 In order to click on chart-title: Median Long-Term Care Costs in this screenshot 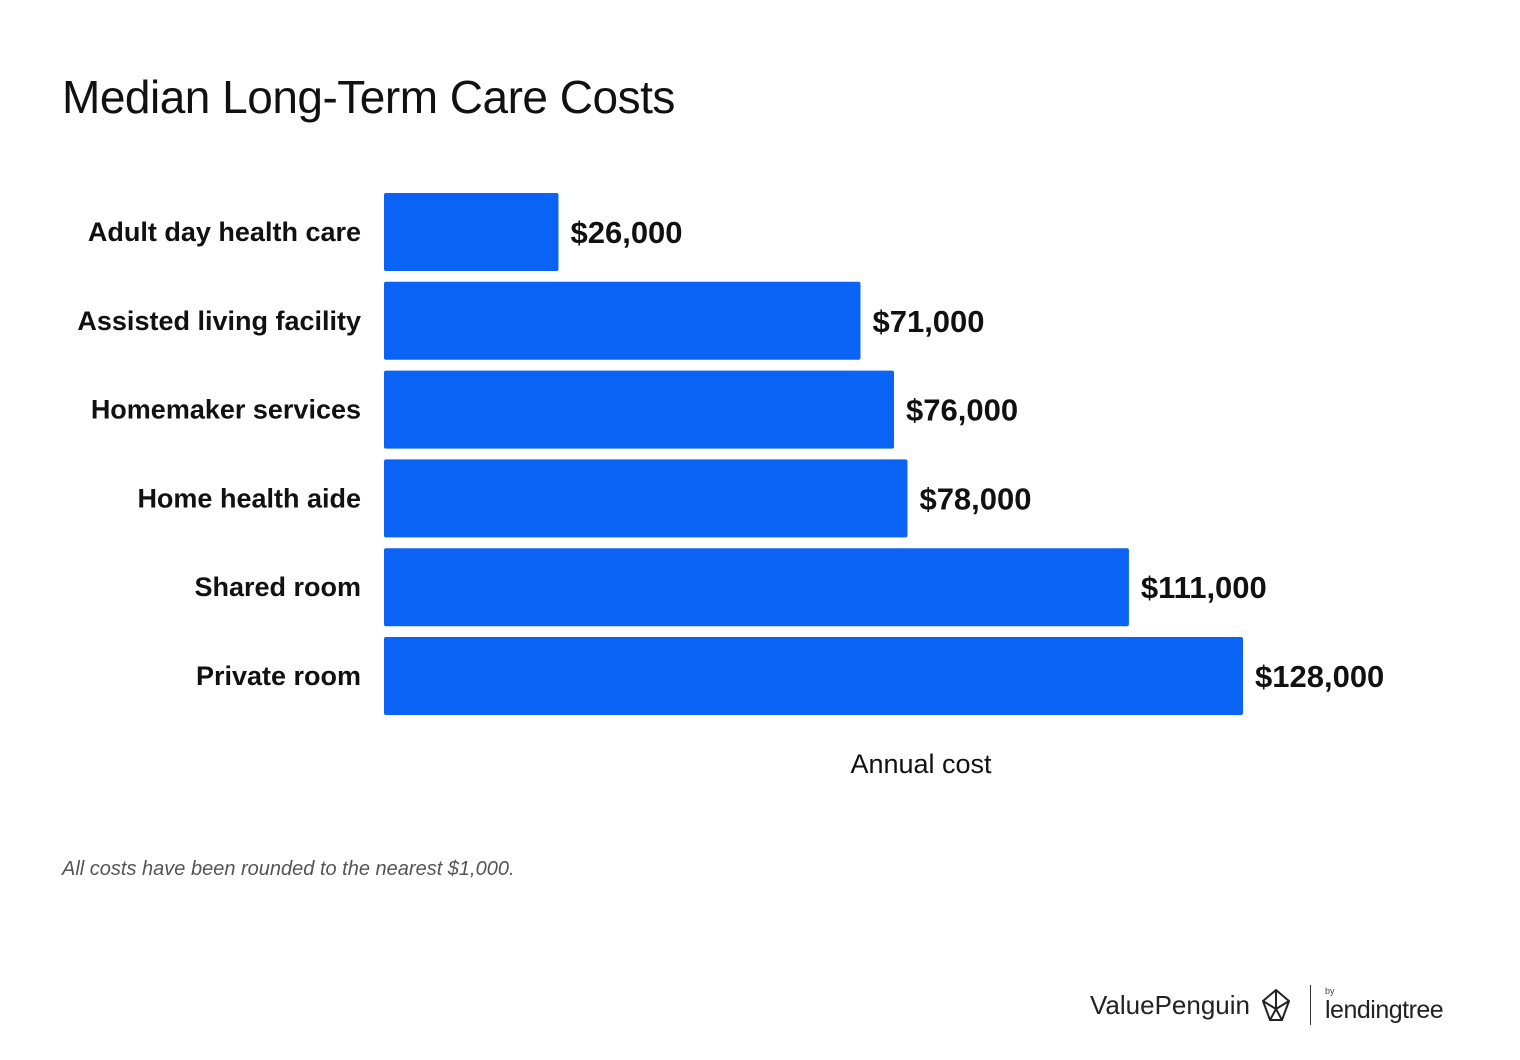, I will do `click(368, 97)`.